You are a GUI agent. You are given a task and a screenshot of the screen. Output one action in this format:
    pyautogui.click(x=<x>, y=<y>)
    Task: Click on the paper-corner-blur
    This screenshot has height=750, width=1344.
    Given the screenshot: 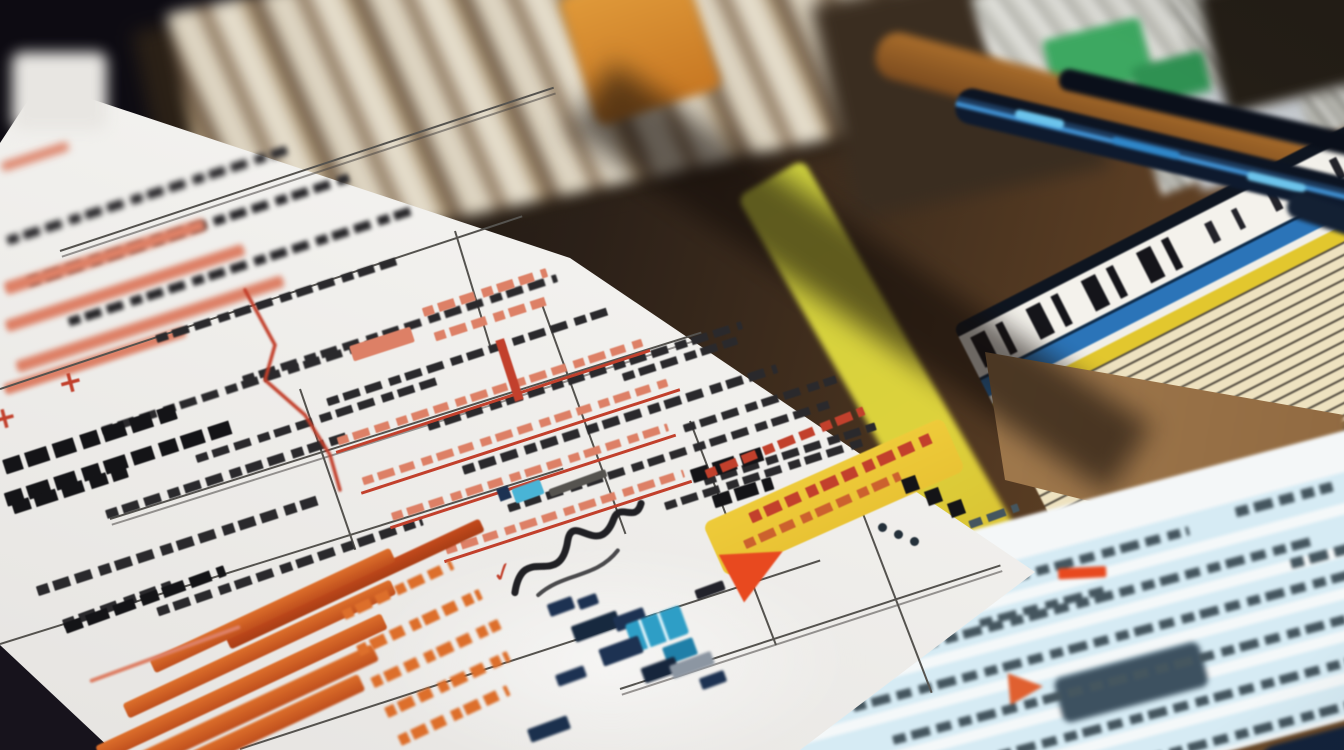 What is the action you would take?
    pyautogui.click(x=59, y=91)
    